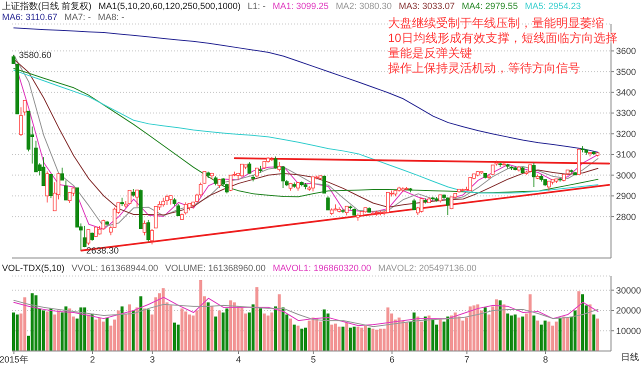  What do you see at coordinates (490, 6) in the screenshot?
I see `text: MA4: 2979.55` at bounding box center [490, 6].